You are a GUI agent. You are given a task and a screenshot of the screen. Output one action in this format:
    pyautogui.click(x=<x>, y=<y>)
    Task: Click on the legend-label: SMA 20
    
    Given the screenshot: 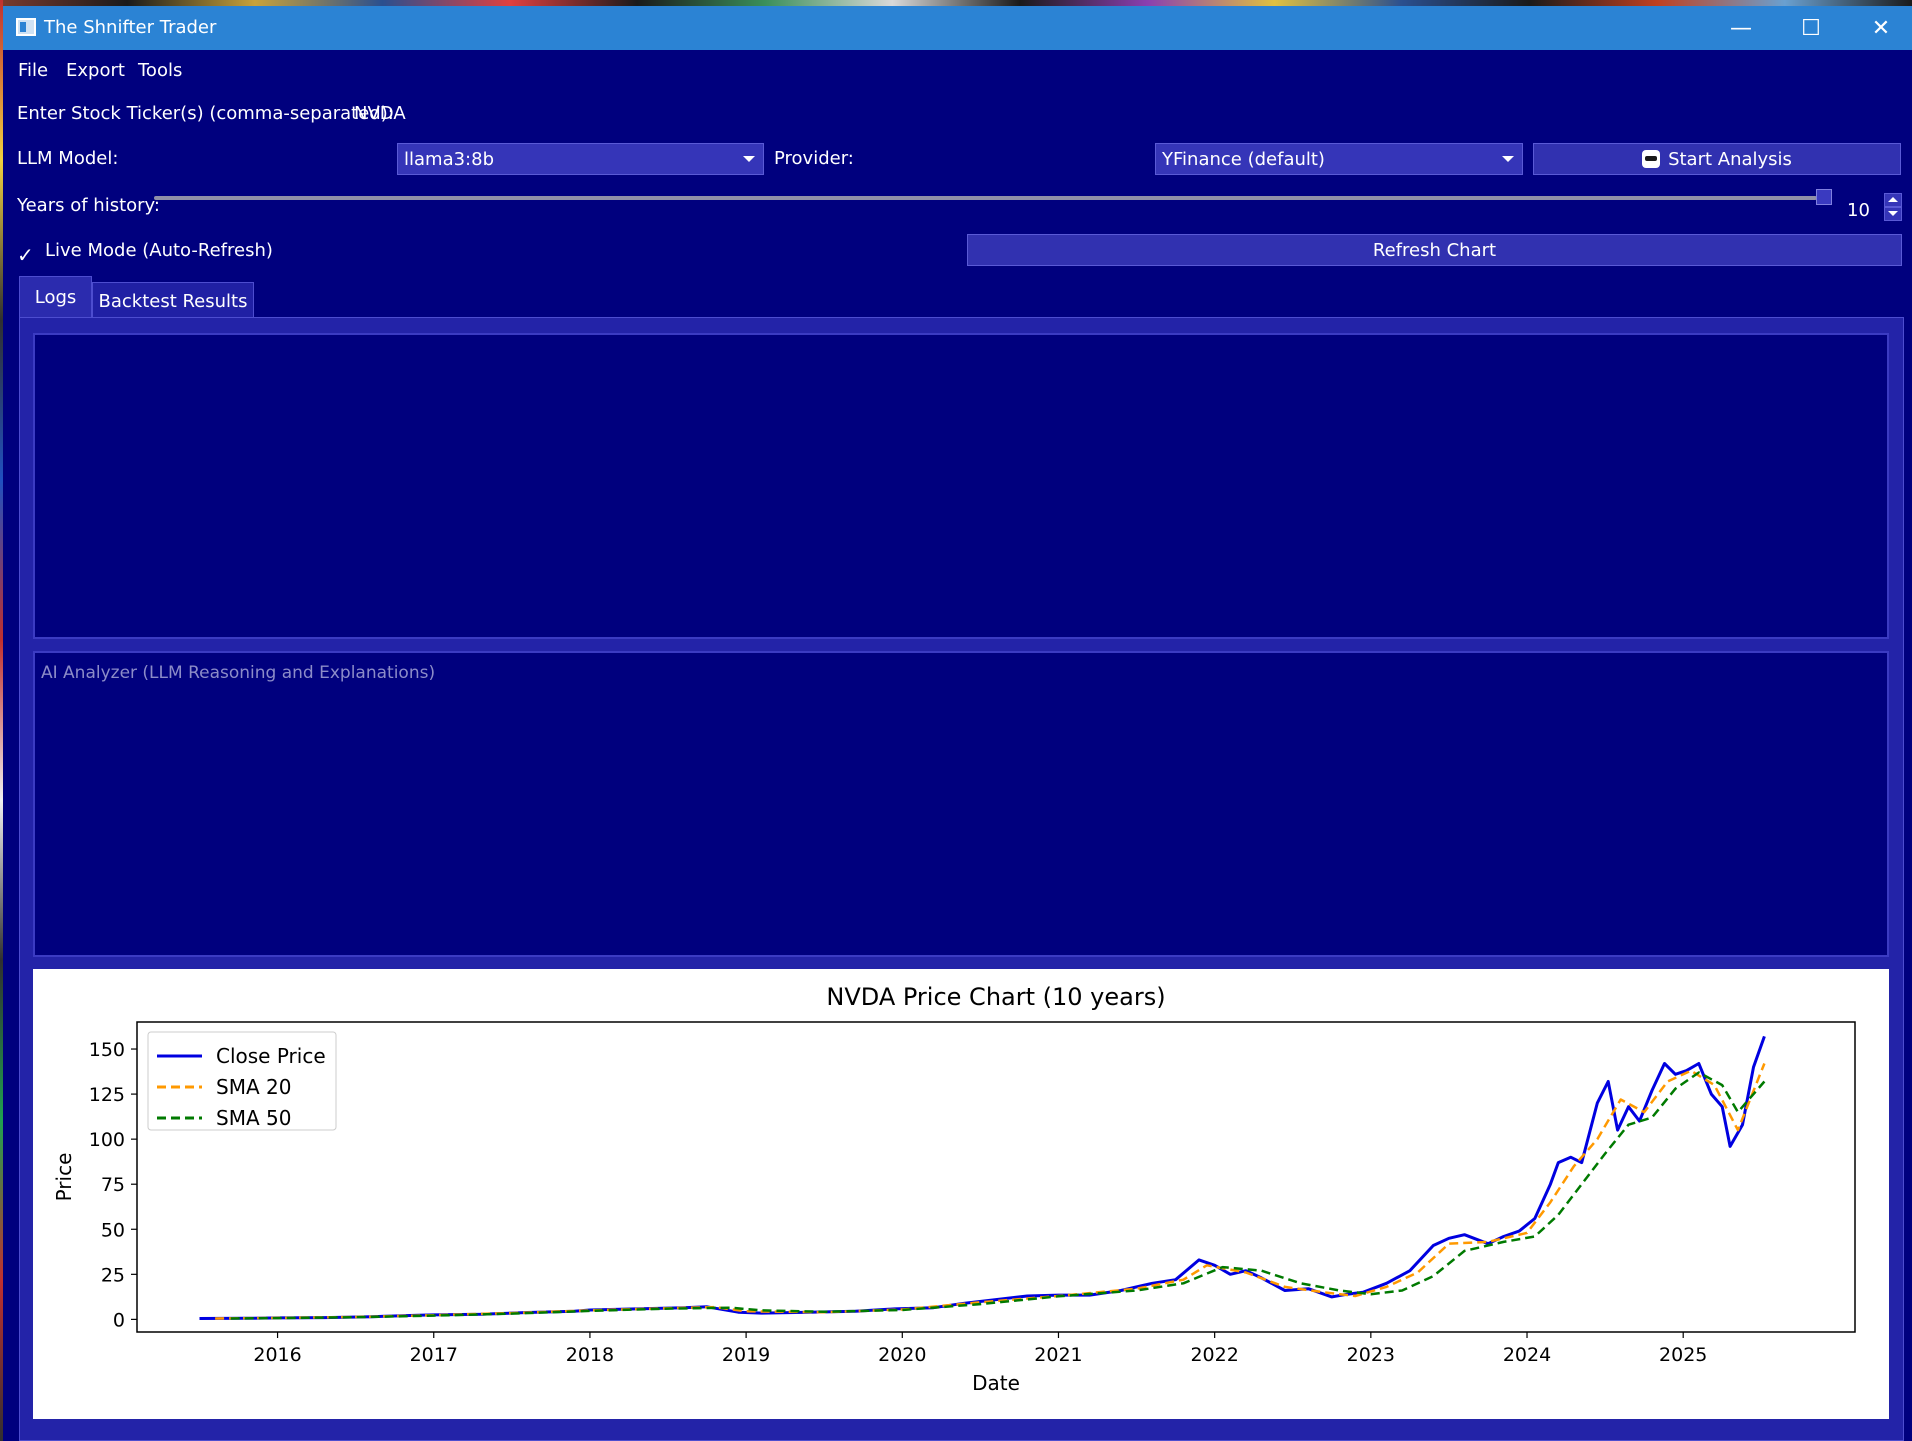 What is the action you would take?
    pyautogui.click(x=253, y=1087)
    